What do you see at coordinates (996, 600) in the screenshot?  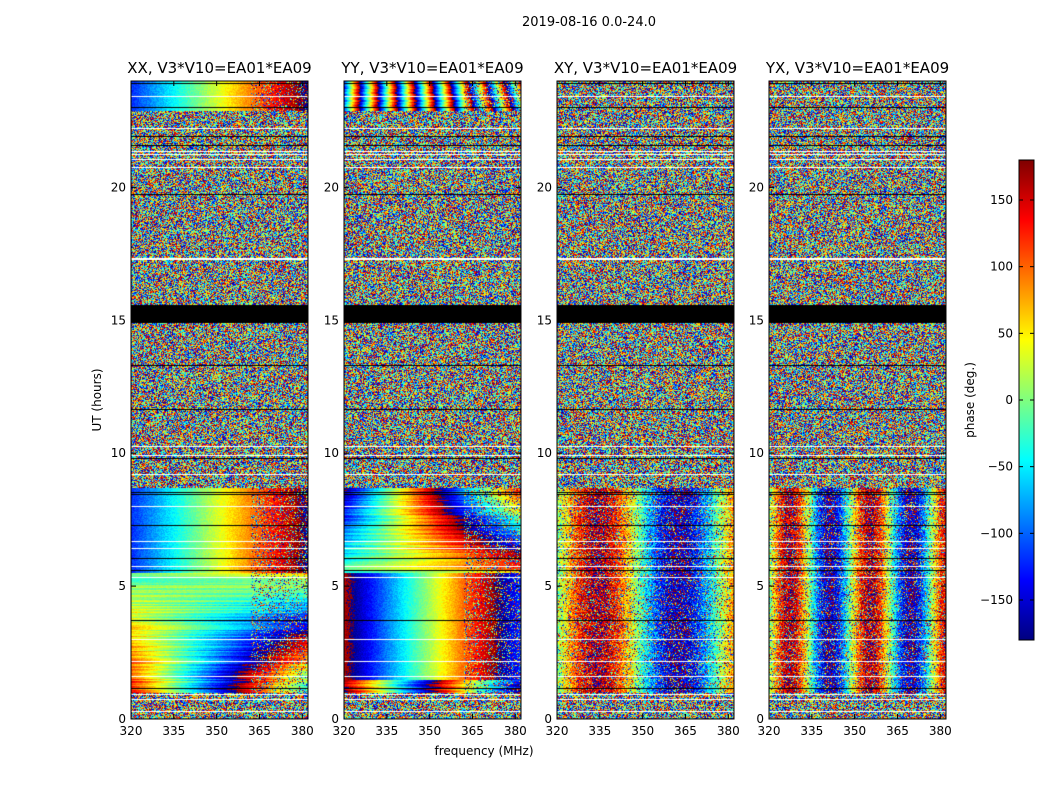 I see `colorbar-tick-label: −150` at bounding box center [996, 600].